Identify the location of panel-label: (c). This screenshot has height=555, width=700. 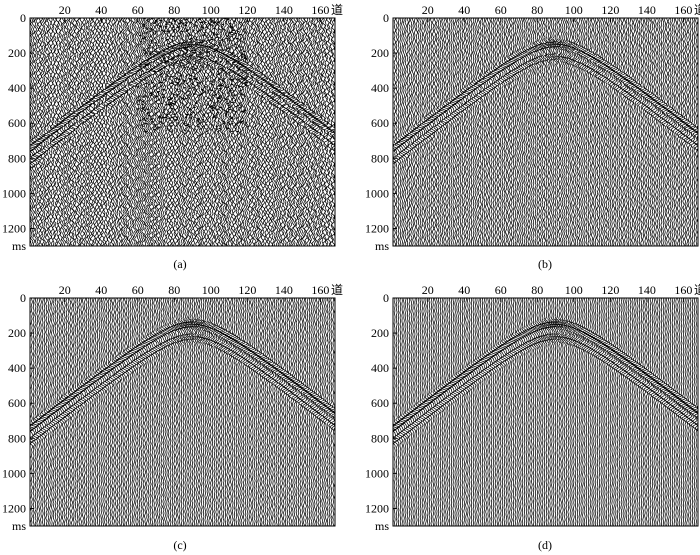
(179, 545).